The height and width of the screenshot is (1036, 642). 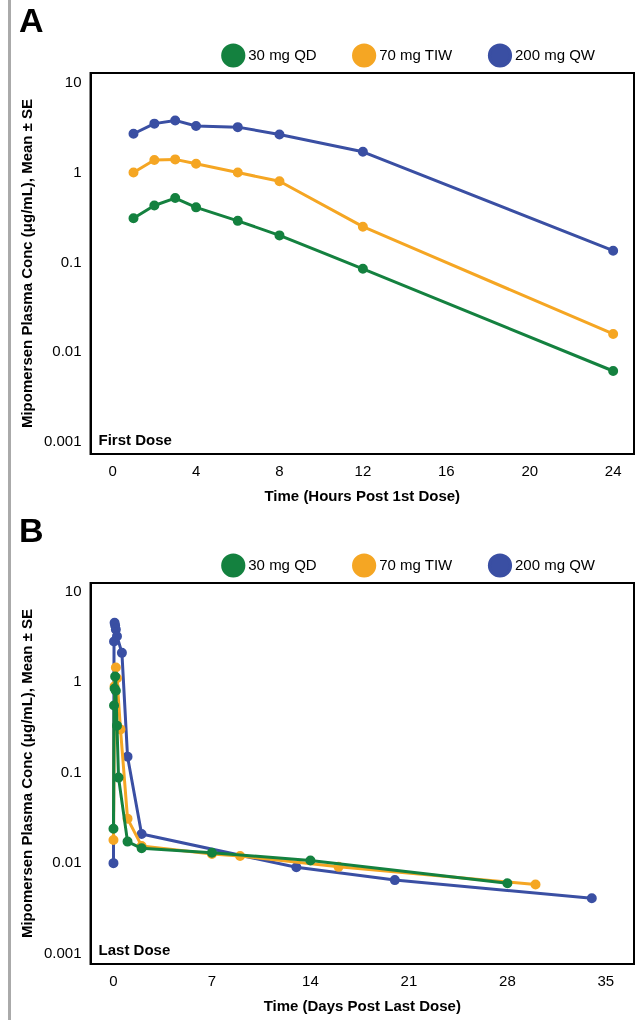 What do you see at coordinates (135, 439) in the screenshot?
I see `annotation: First Dose` at bounding box center [135, 439].